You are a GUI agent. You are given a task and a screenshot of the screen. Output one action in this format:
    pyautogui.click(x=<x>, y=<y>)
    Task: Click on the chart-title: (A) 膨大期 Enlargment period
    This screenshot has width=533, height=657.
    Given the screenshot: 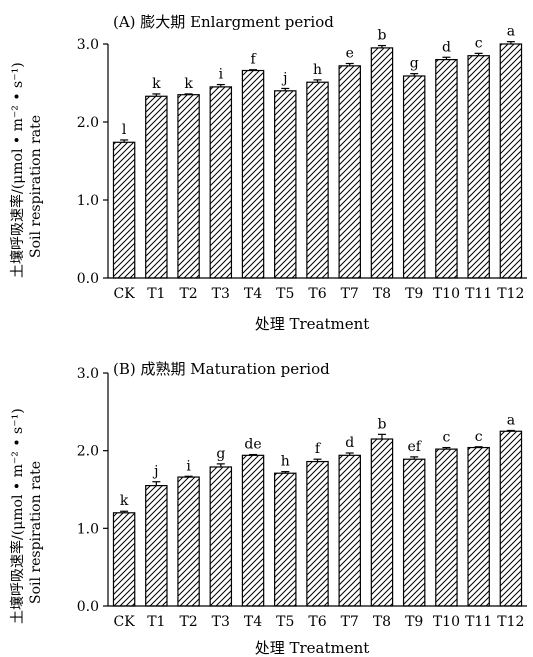 What is the action you would take?
    pyautogui.click(x=223, y=22)
    